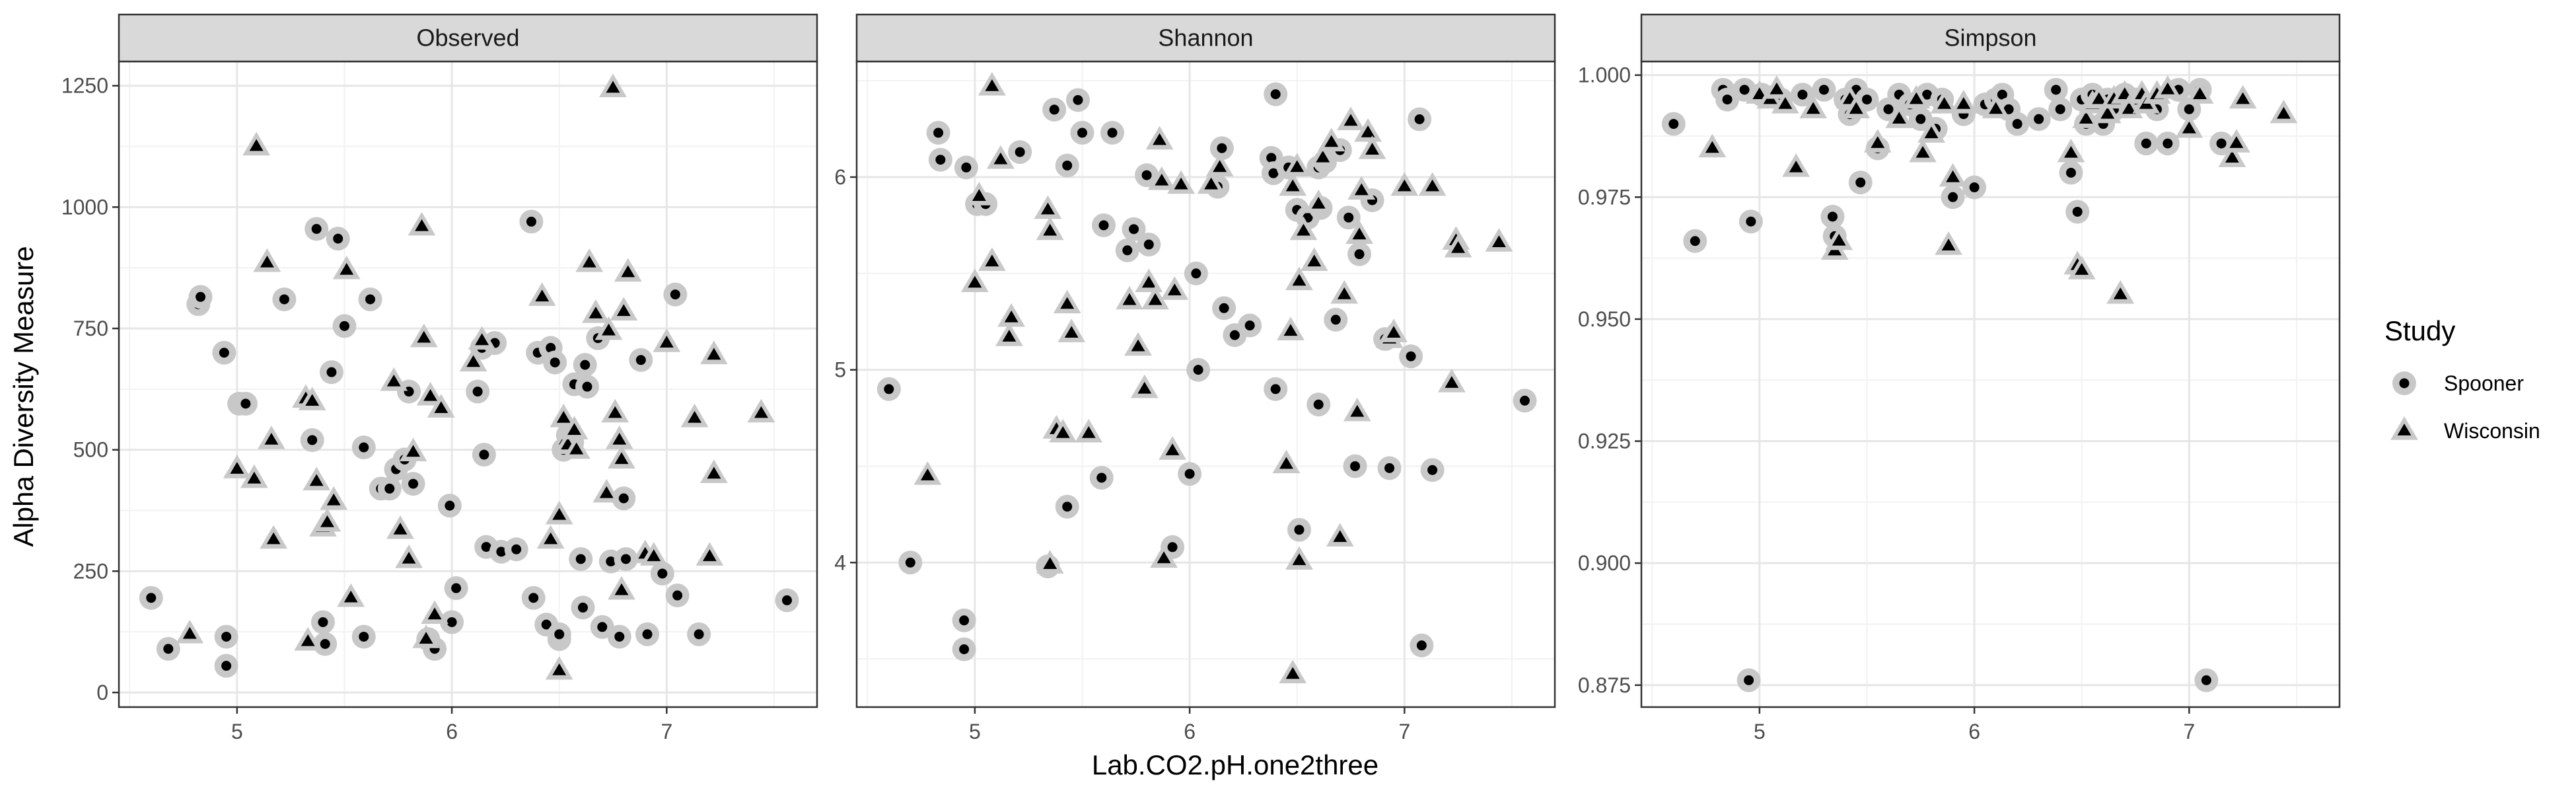 This screenshot has width=2576, height=793. What do you see at coordinates (1404, 732) in the screenshot?
I see `x-tick-label: 7` at bounding box center [1404, 732].